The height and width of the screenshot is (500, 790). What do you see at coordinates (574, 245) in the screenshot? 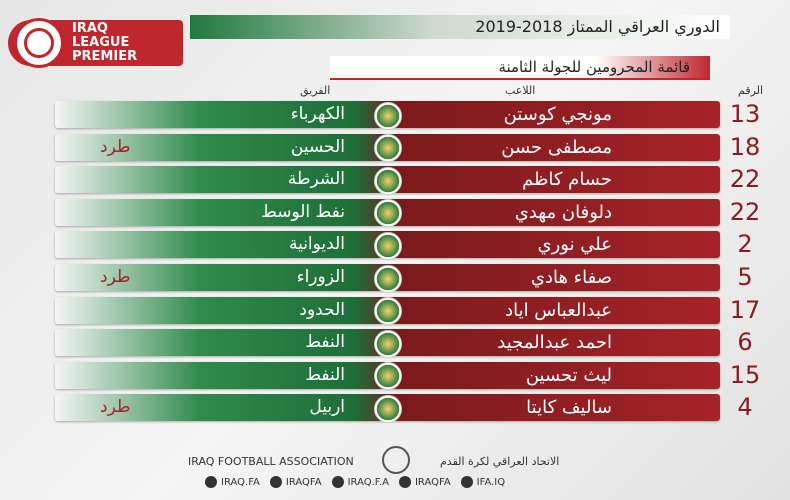
I see `player-name: علي نوري` at bounding box center [574, 245].